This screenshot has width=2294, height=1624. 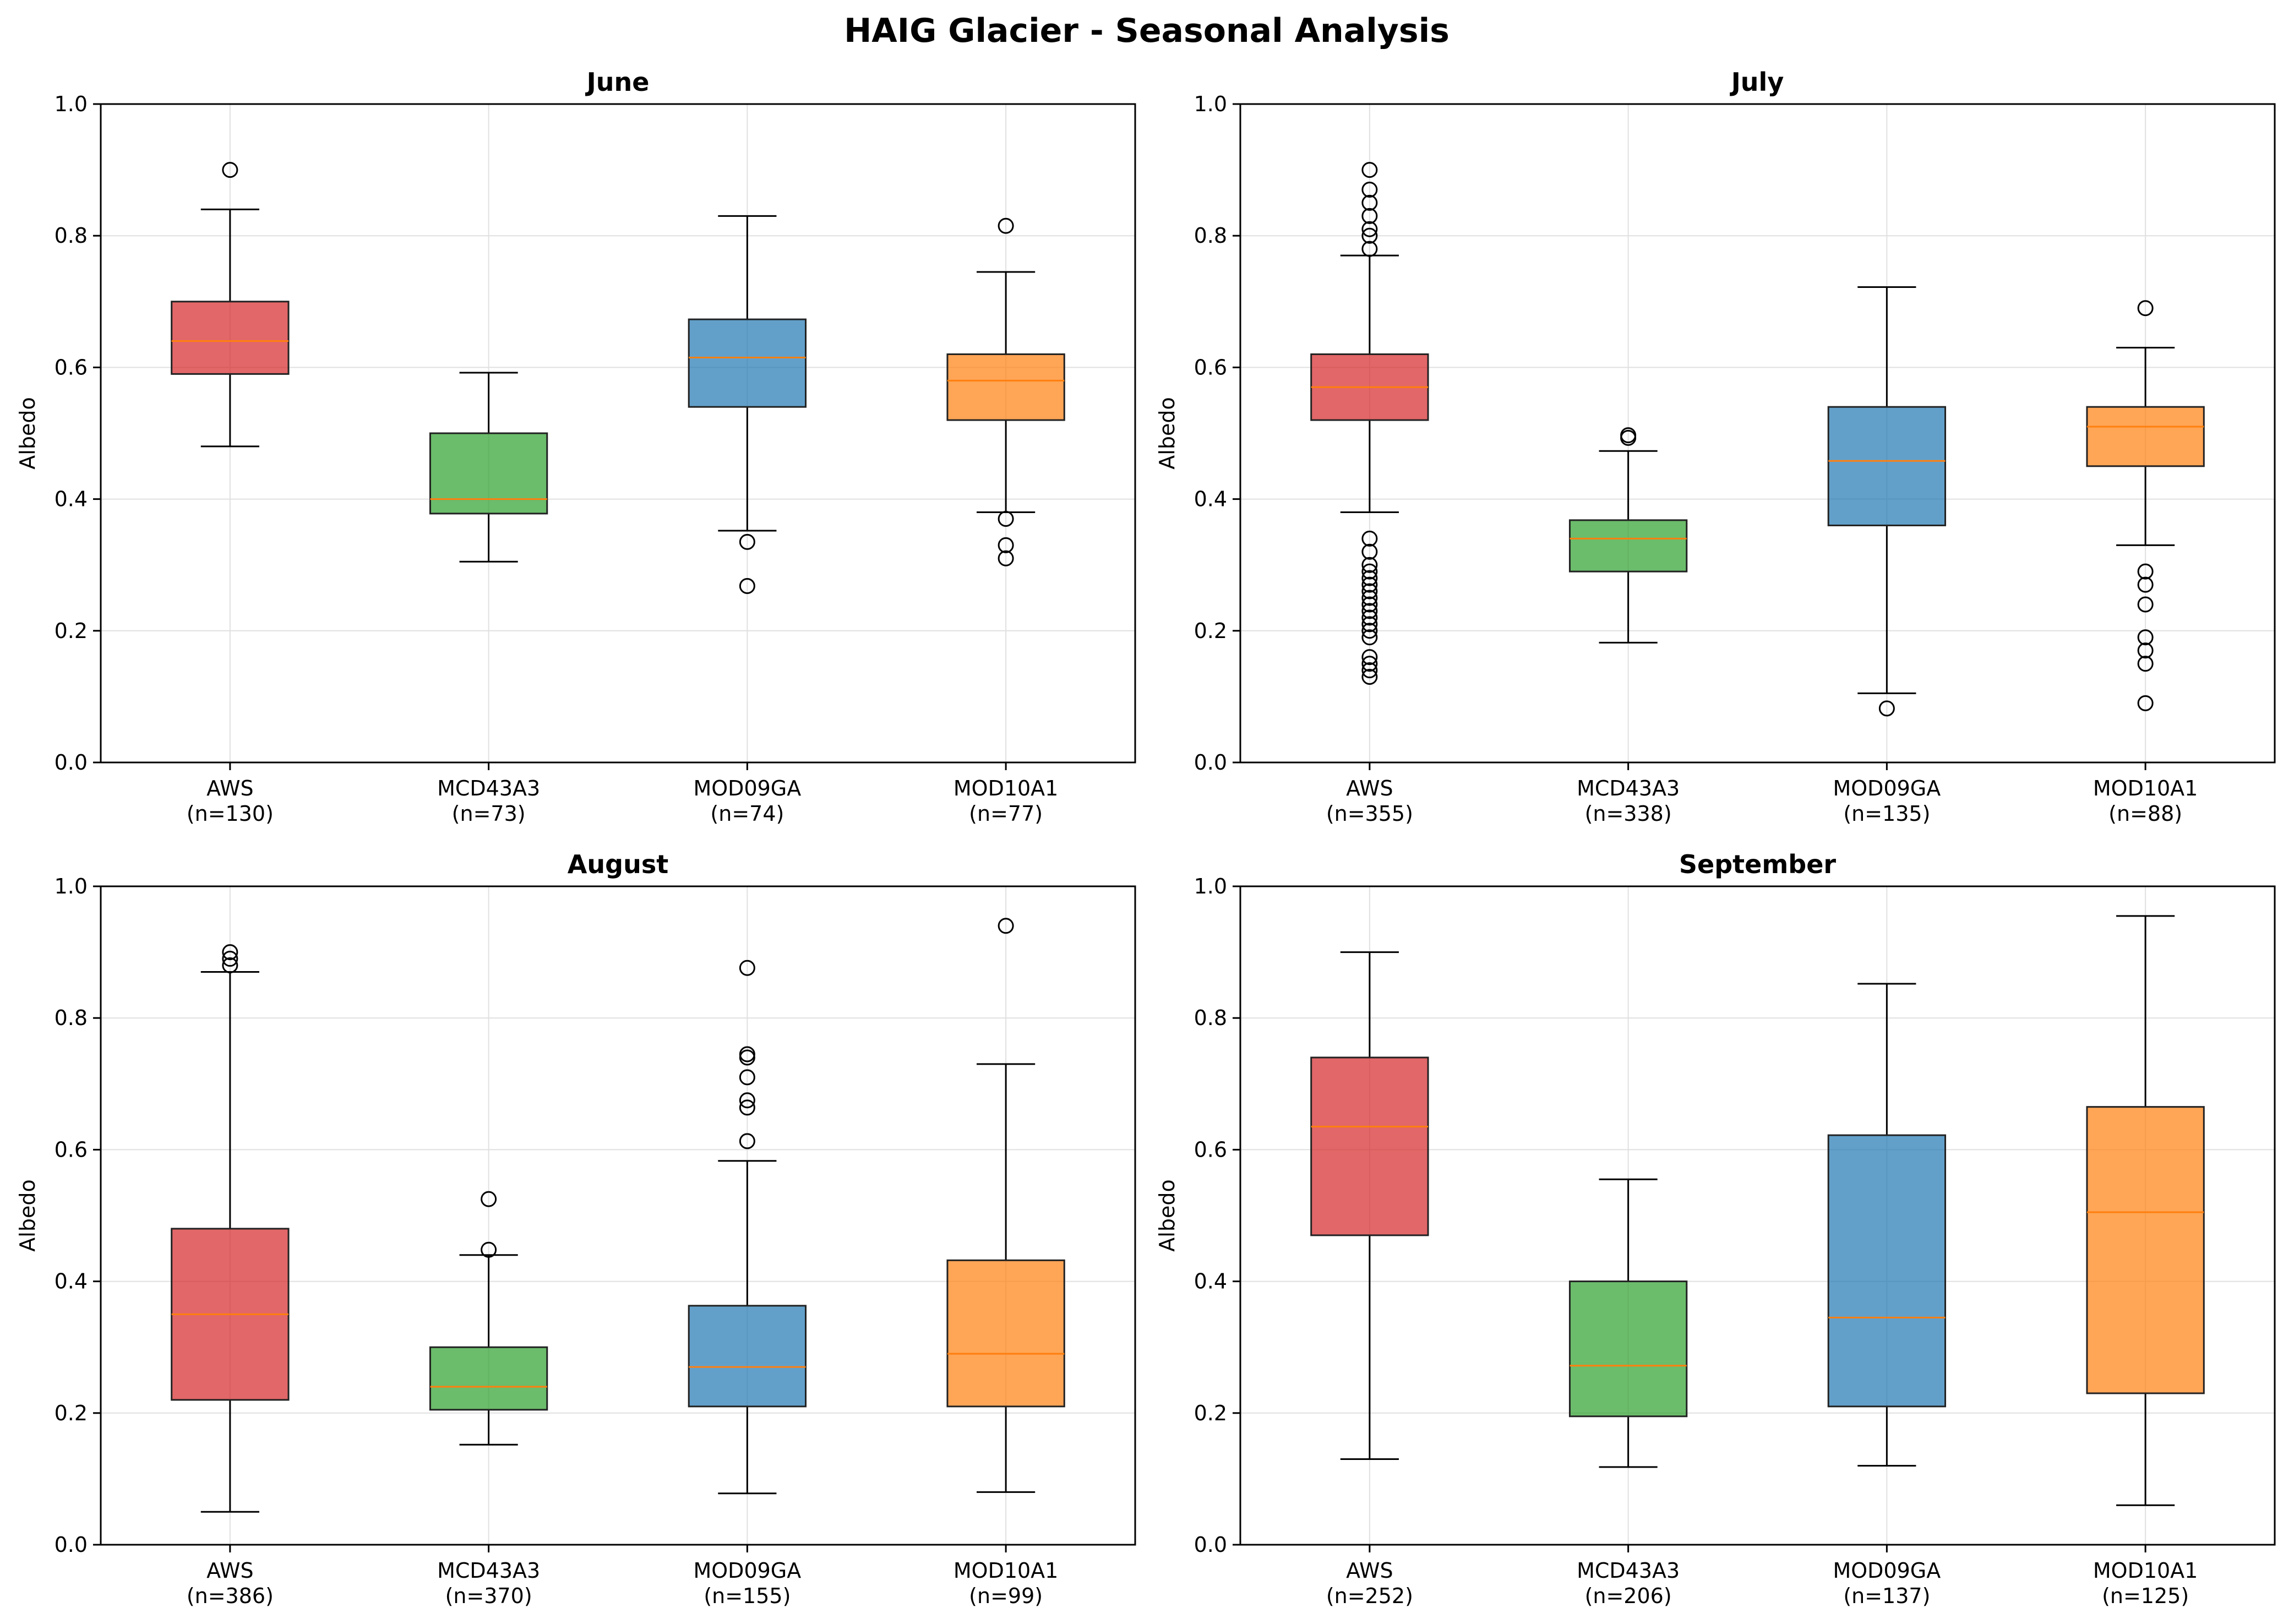 What do you see at coordinates (1629, 1596) in the screenshot?
I see `x-tick-count-label: (n=206)` at bounding box center [1629, 1596].